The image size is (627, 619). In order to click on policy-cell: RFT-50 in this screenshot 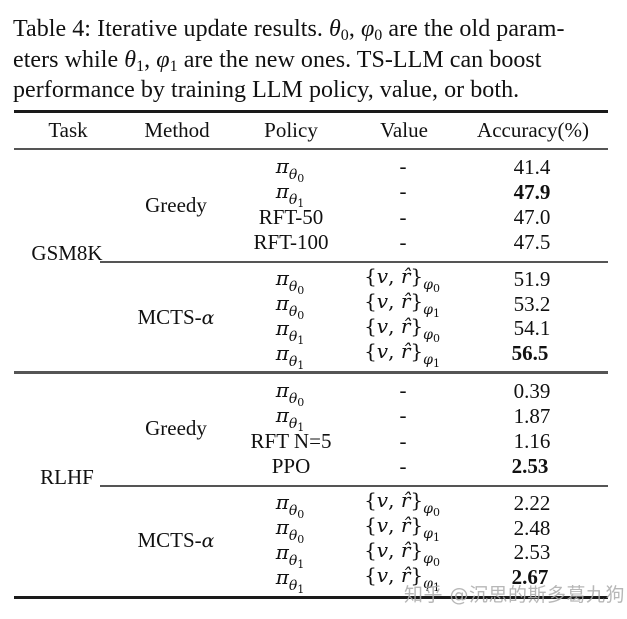, I will do `click(291, 217)`.